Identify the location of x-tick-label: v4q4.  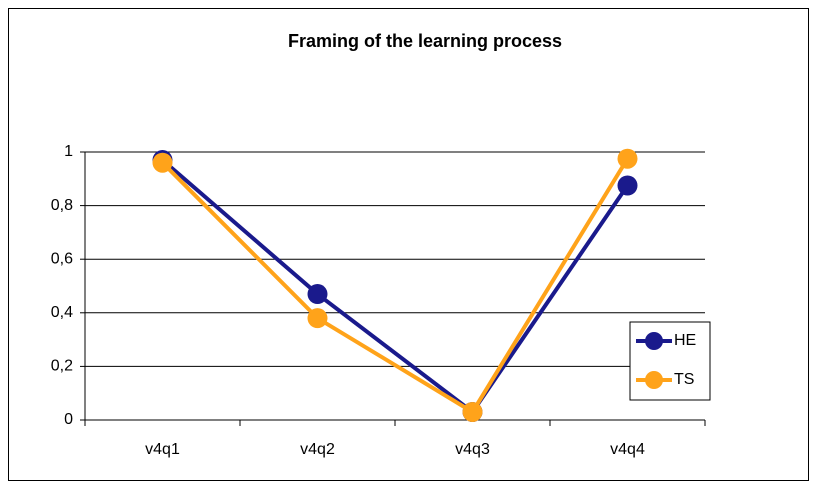
(627, 449).